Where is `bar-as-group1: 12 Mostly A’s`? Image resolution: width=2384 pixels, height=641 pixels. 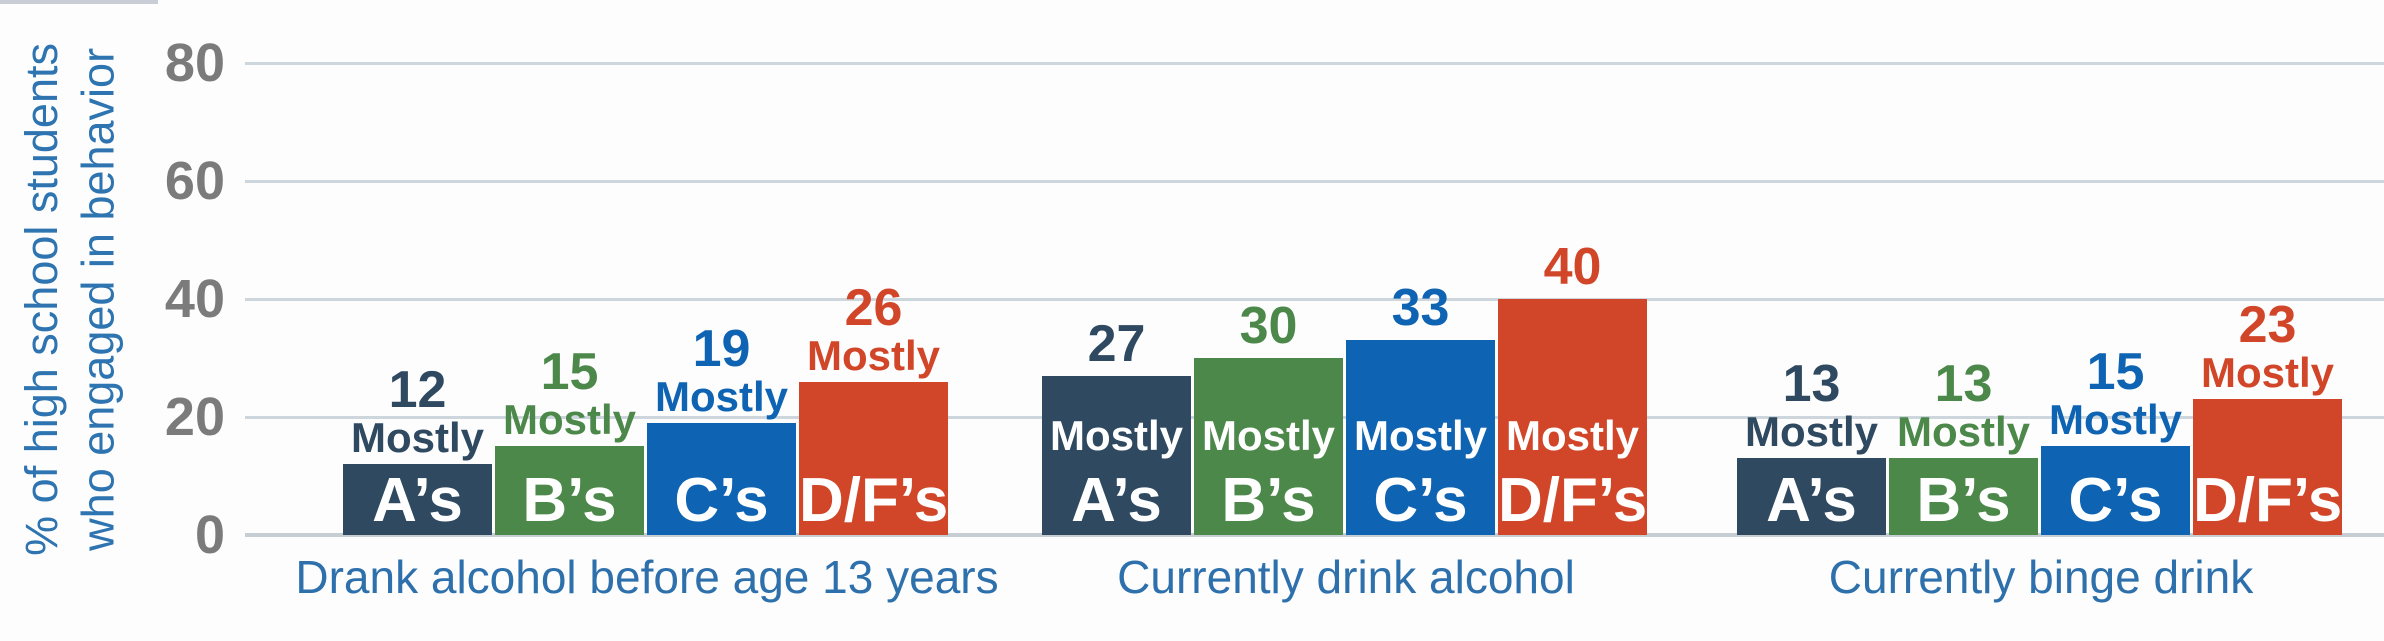 bar-as-group1: 12 Mostly A’s is located at coordinates (417, 449).